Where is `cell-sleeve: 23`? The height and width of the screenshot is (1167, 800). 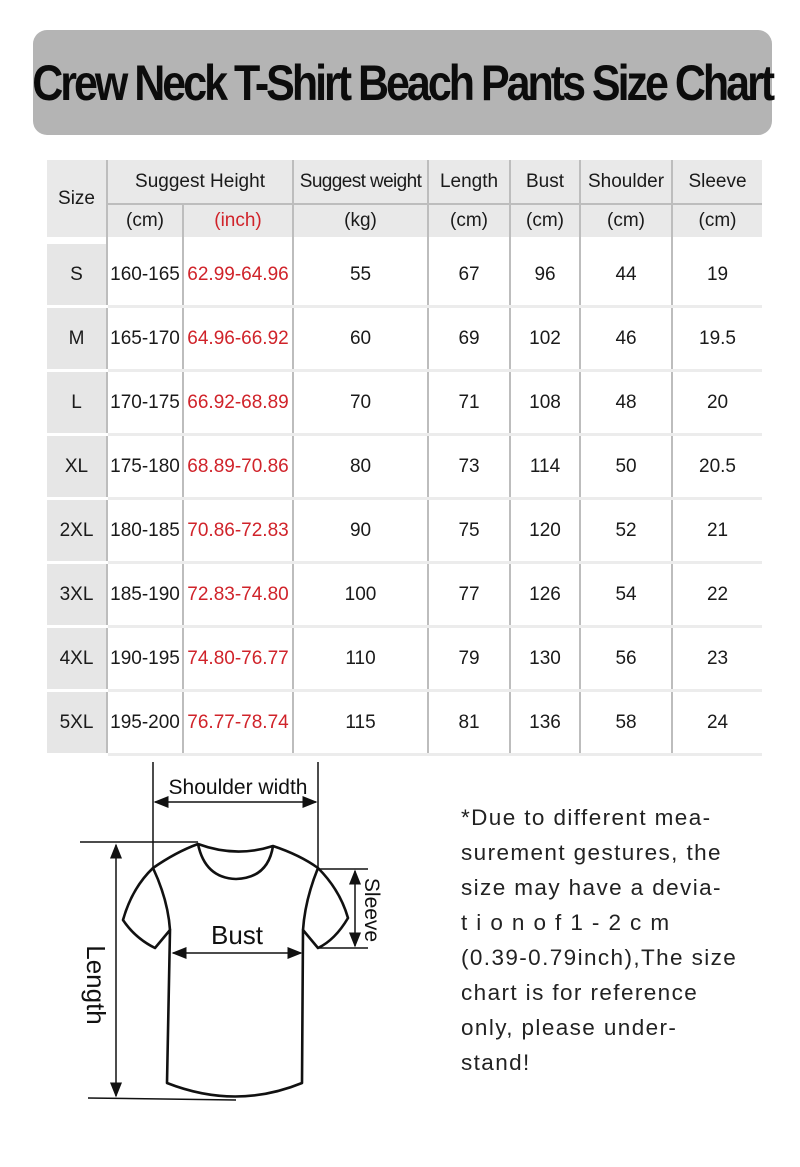
cell-sleeve: 23 is located at coordinates (717, 659).